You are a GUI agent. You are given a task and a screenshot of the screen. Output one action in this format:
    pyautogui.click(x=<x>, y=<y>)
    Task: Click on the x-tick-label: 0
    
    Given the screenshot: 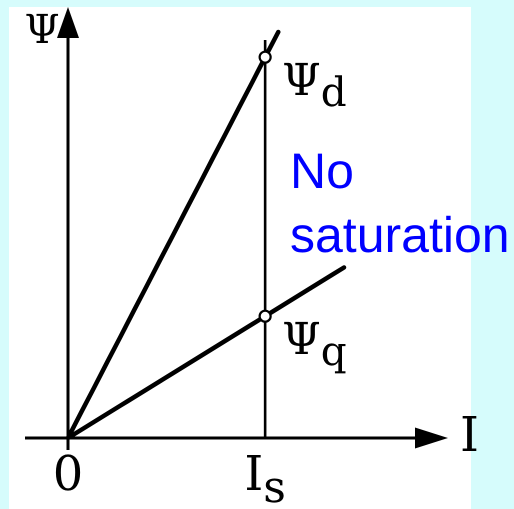 What is the action you would take?
    pyautogui.click(x=68, y=474)
    